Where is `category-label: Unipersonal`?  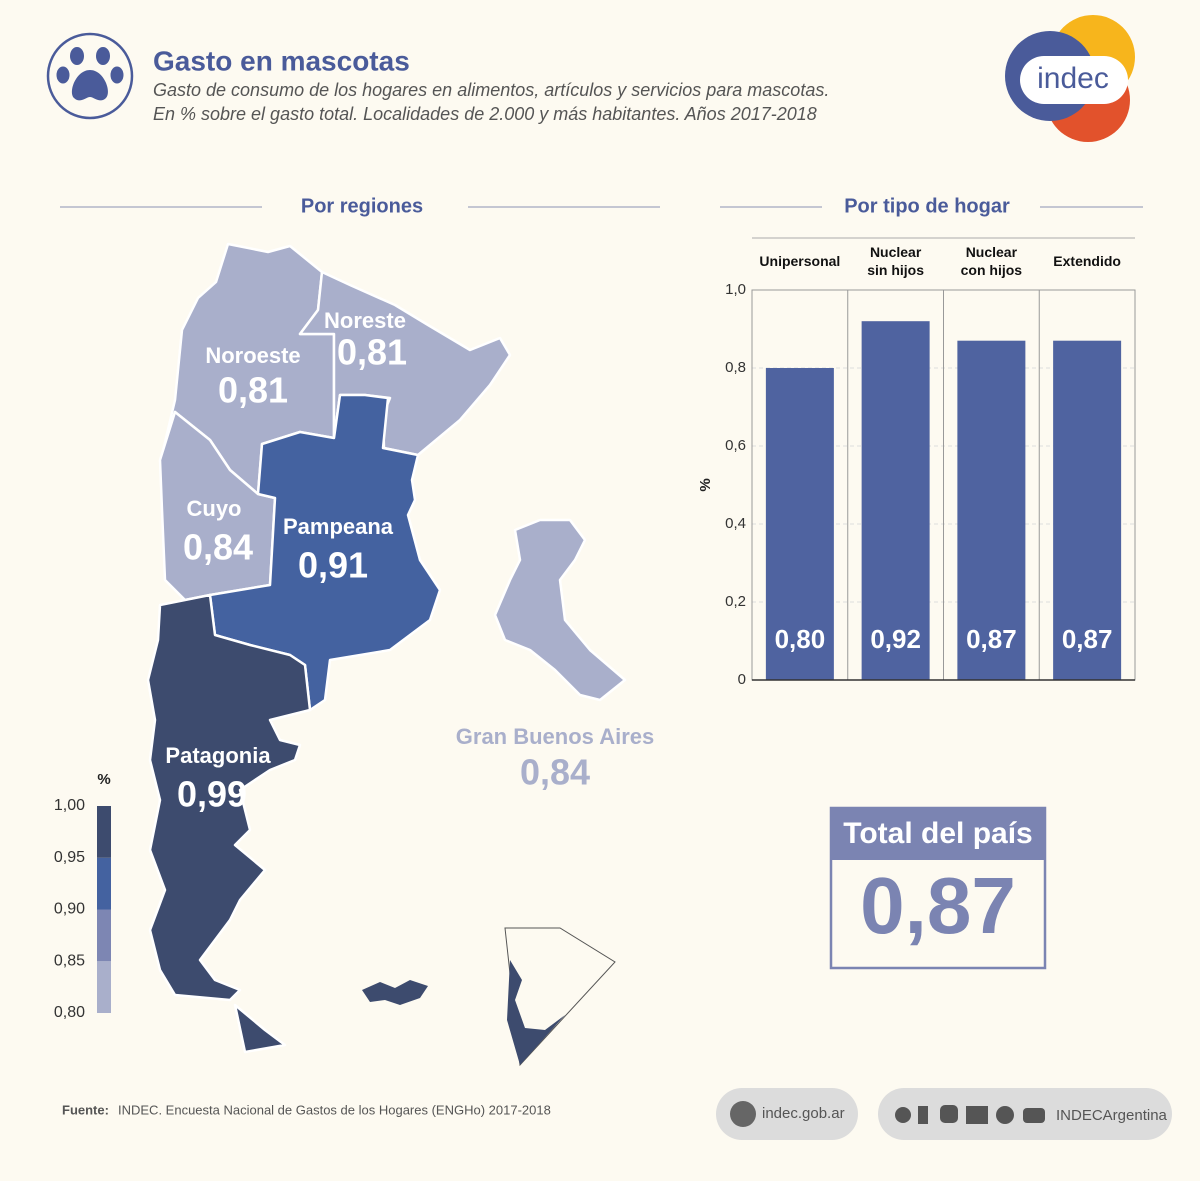 category-label: Unipersonal is located at coordinates (800, 261).